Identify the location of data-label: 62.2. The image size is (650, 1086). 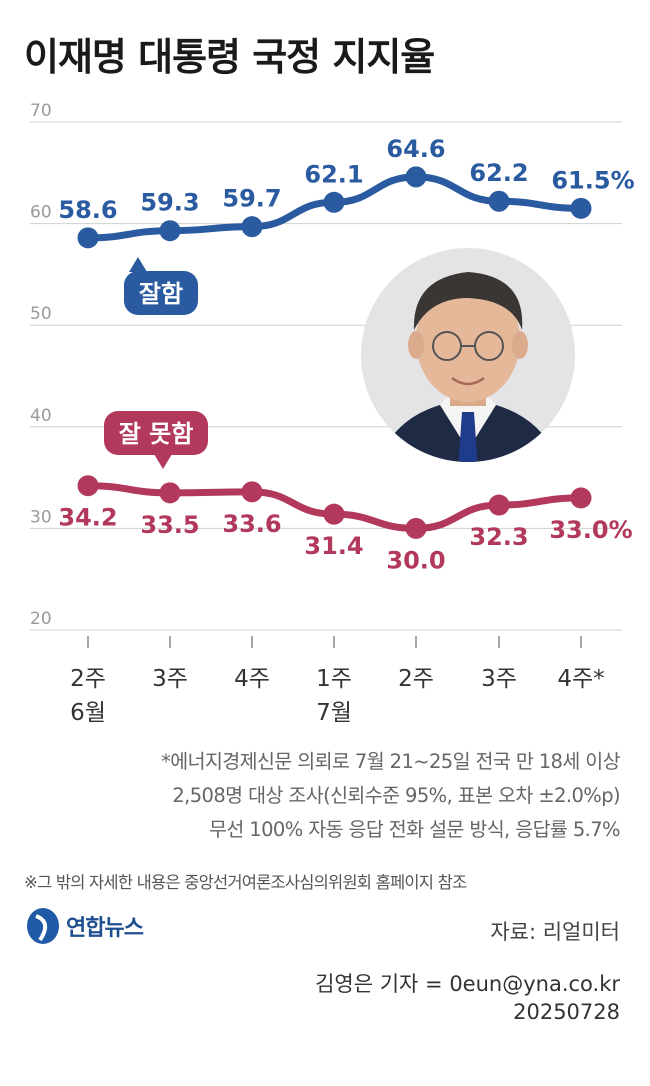
(498, 173).